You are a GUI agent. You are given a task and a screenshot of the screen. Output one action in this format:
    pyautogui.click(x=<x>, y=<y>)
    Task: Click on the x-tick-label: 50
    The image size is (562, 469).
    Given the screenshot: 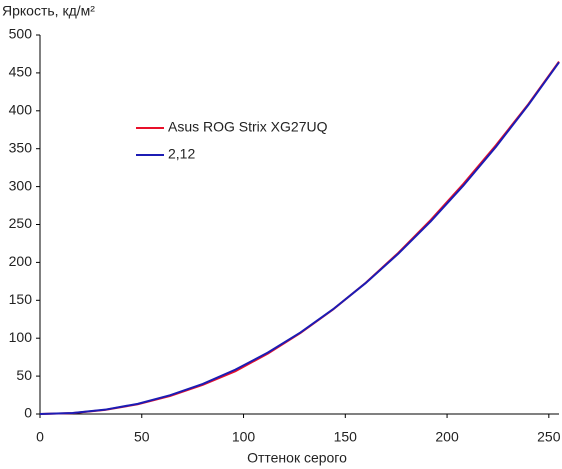 What is the action you would take?
    pyautogui.click(x=142, y=437)
    